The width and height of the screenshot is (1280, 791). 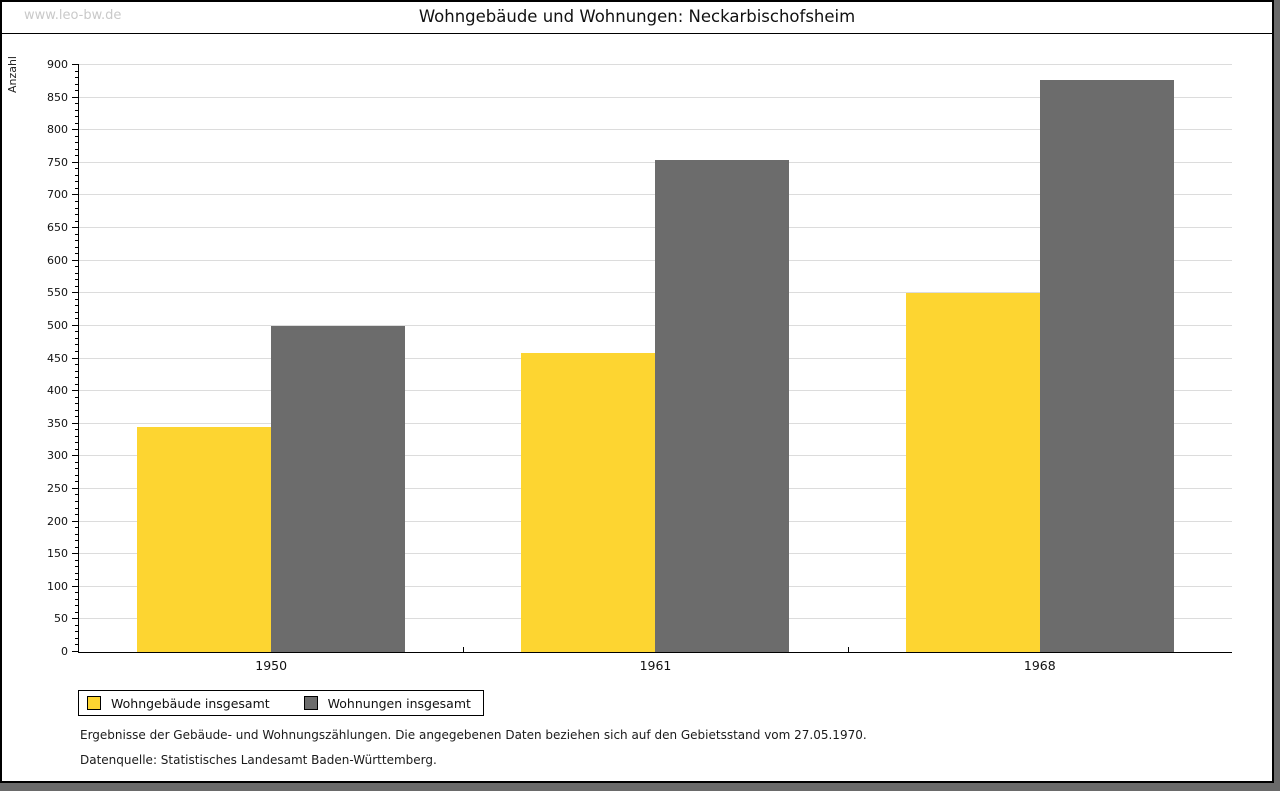 I want to click on y-tick-label: 750, so click(x=57, y=162).